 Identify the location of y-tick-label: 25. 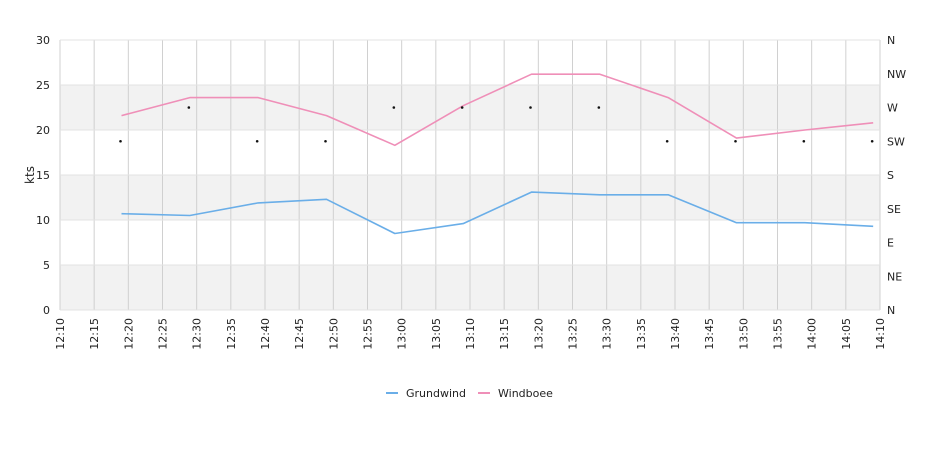
(43, 85).